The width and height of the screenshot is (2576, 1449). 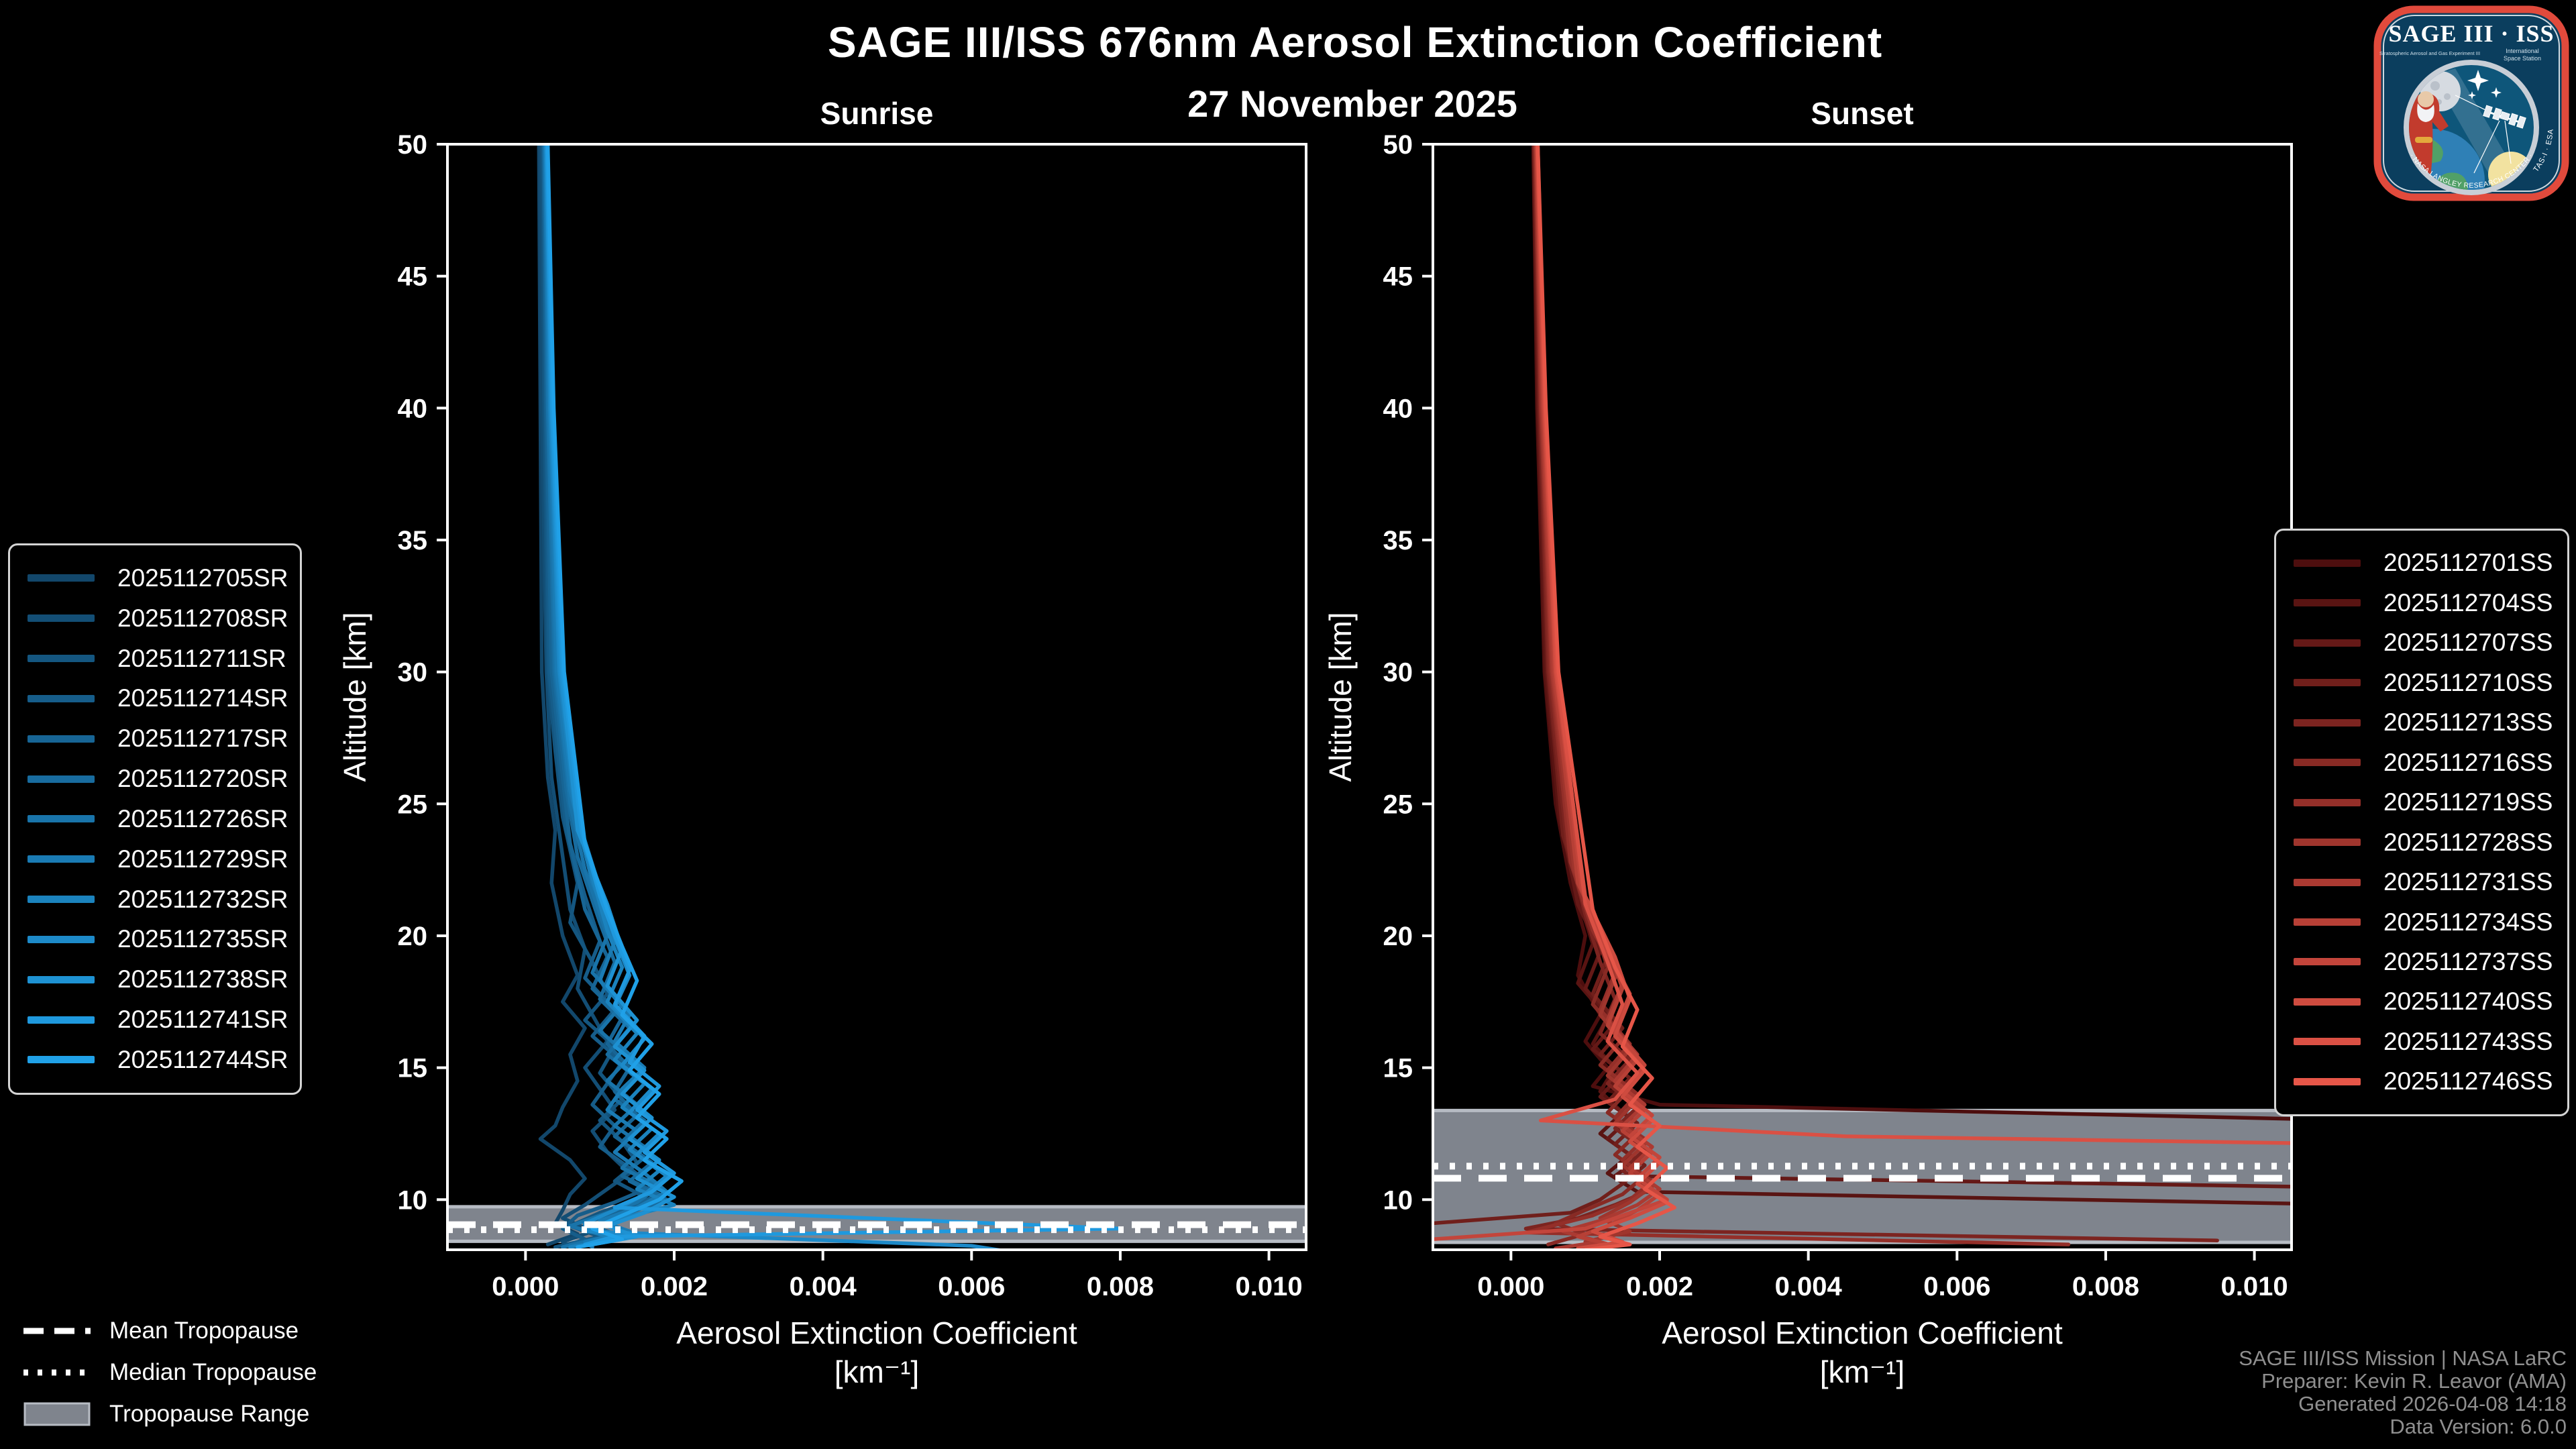 What do you see at coordinates (57, 1414) in the screenshot?
I see `gray-band-icon` at bounding box center [57, 1414].